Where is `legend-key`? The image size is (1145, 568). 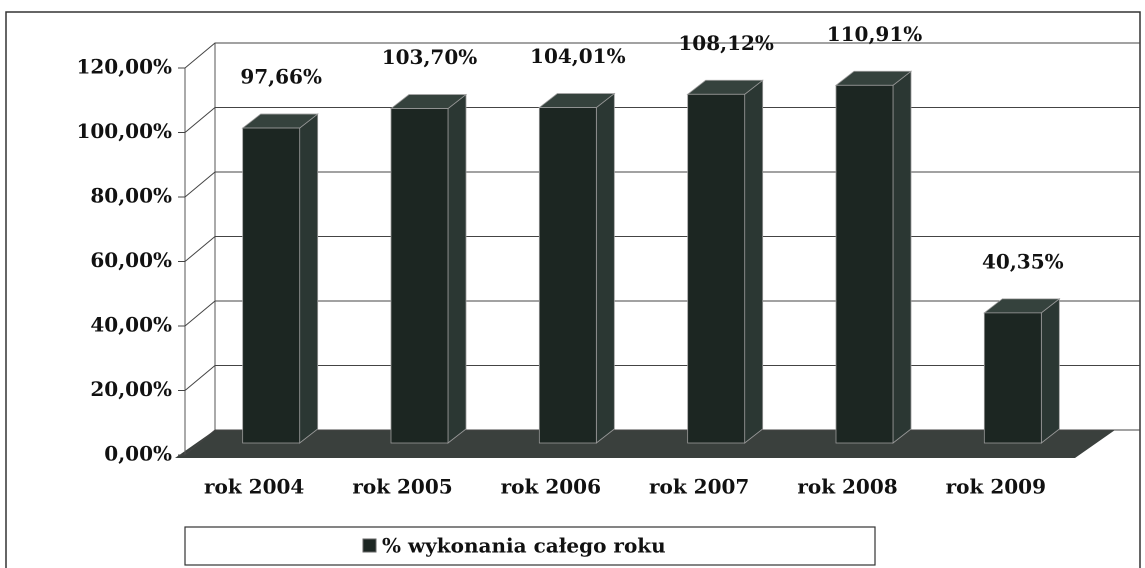
legend-key is located at coordinates (369, 545).